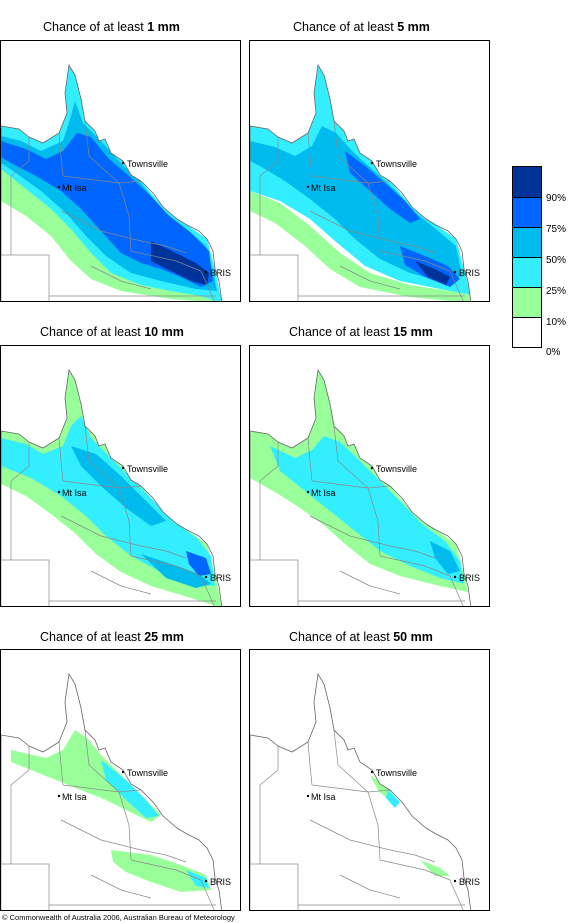 The width and height of the screenshot is (570, 923). I want to click on map-50mm: Townsville Mt Isa BRIS, so click(369, 780).